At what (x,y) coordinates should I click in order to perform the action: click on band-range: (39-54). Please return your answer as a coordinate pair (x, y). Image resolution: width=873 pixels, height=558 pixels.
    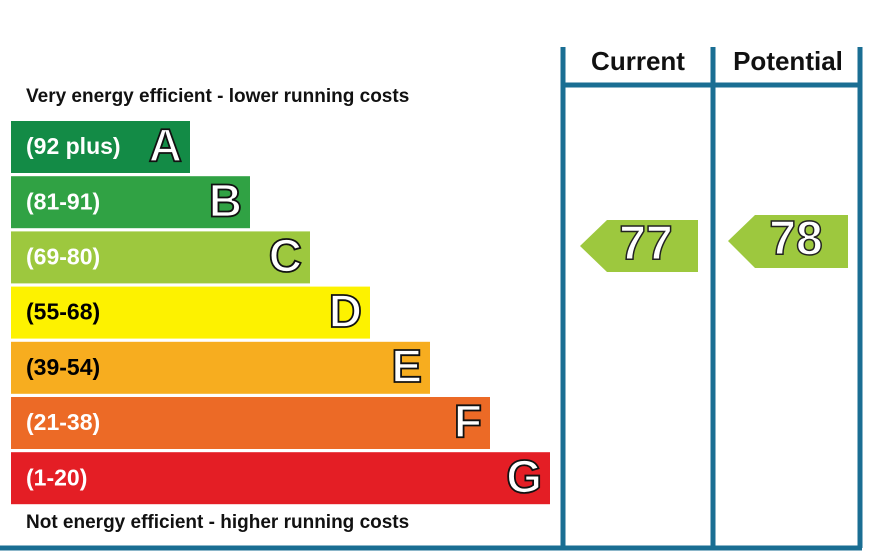
    Looking at the image, I should click on (63, 367).